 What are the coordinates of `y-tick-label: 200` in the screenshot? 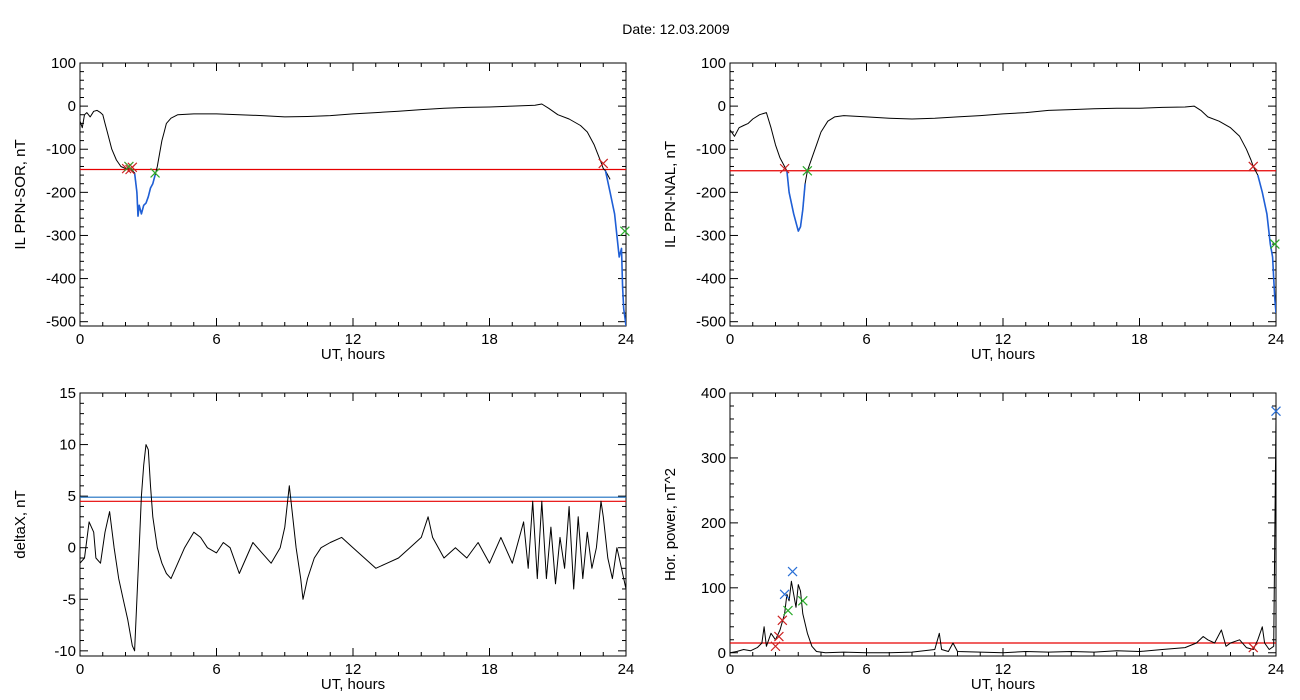 It's located at (713, 523).